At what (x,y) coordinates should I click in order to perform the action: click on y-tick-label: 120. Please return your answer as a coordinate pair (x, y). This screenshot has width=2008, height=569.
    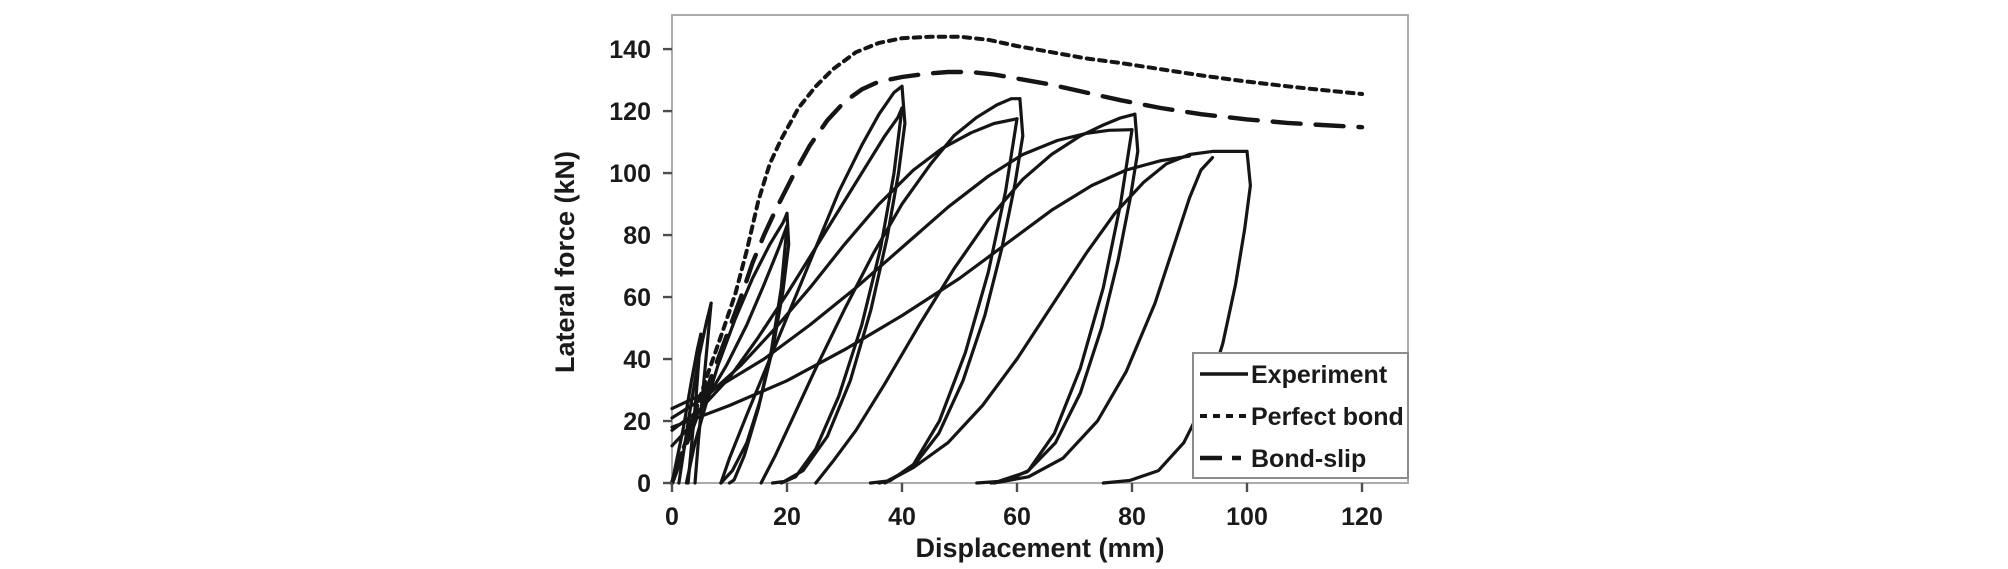
    Looking at the image, I should click on (630, 112).